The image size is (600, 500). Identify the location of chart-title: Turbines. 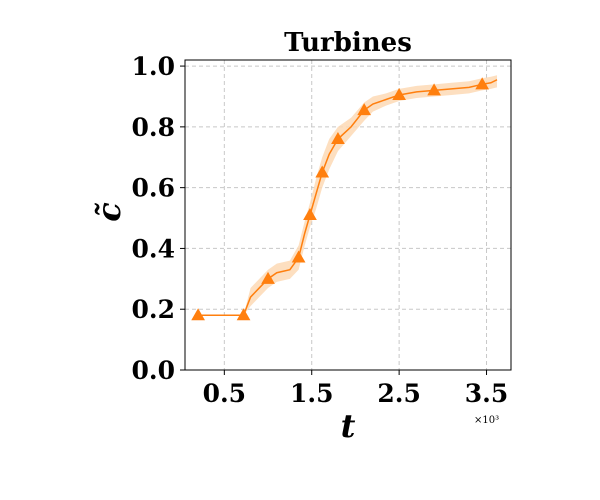
(348, 43).